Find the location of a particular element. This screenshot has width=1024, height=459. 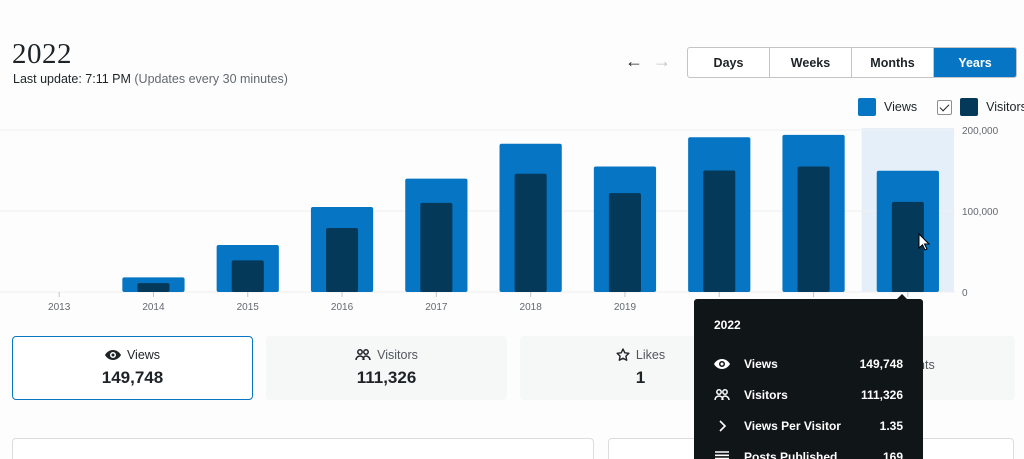

views-card-label: Views is located at coordinates (132, 355).